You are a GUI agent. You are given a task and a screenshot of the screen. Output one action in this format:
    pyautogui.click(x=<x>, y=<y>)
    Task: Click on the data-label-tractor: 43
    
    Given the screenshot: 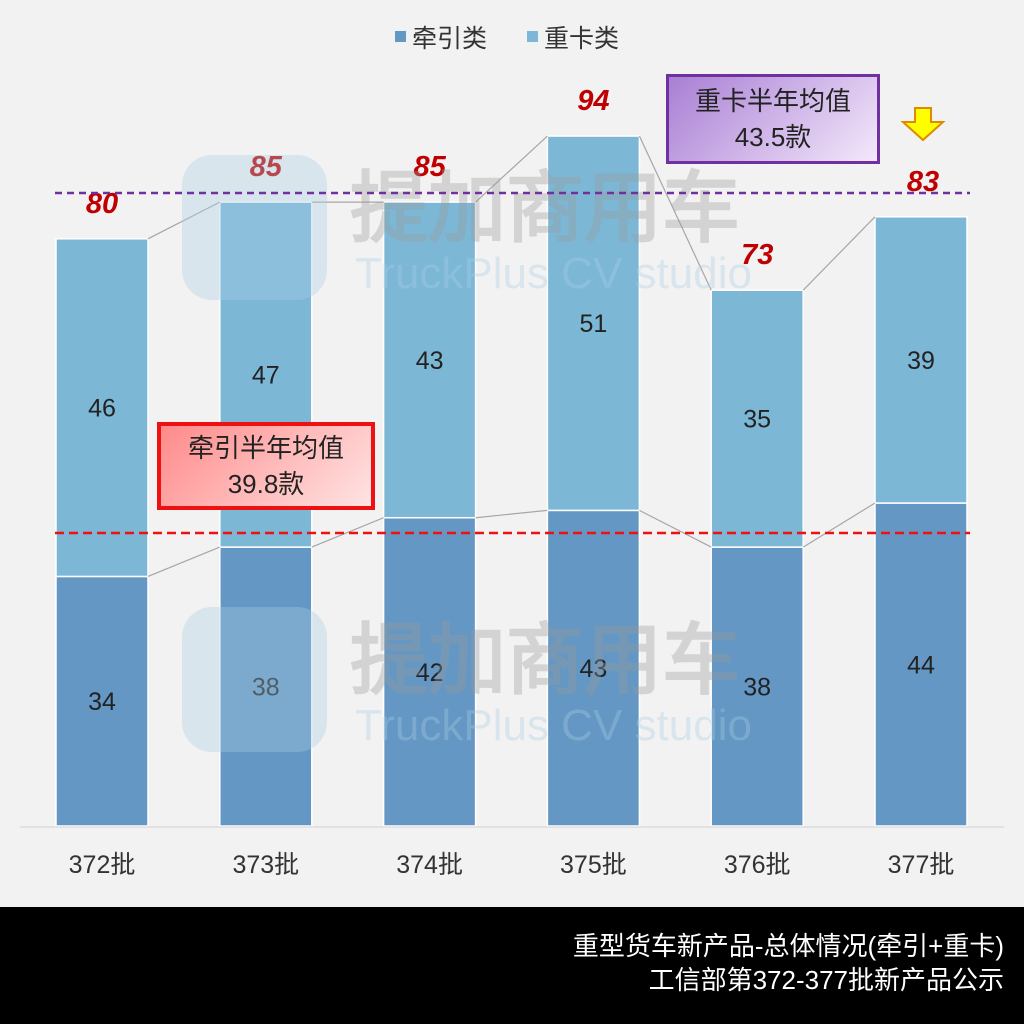 What is the action you would take?
    pyautogui.click(x=593, y=669)
    